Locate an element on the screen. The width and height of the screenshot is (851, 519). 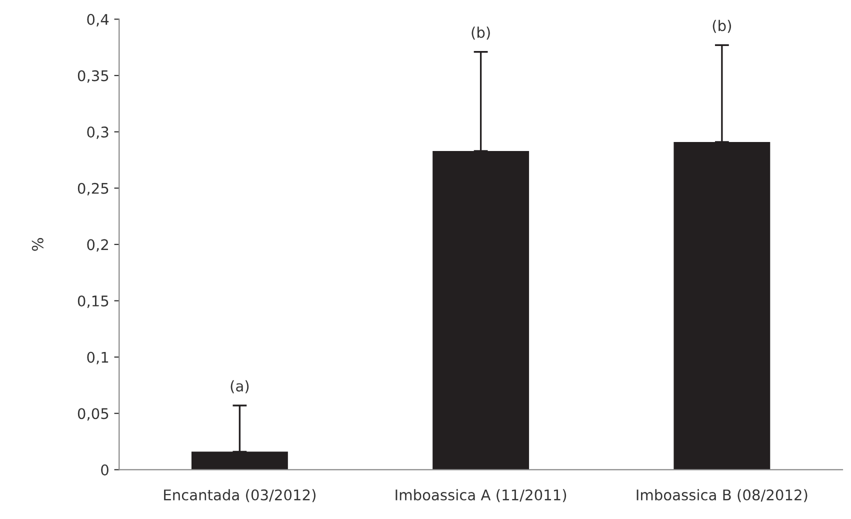
y-tick-label: 0,4 is located at coordinates (98, 20).